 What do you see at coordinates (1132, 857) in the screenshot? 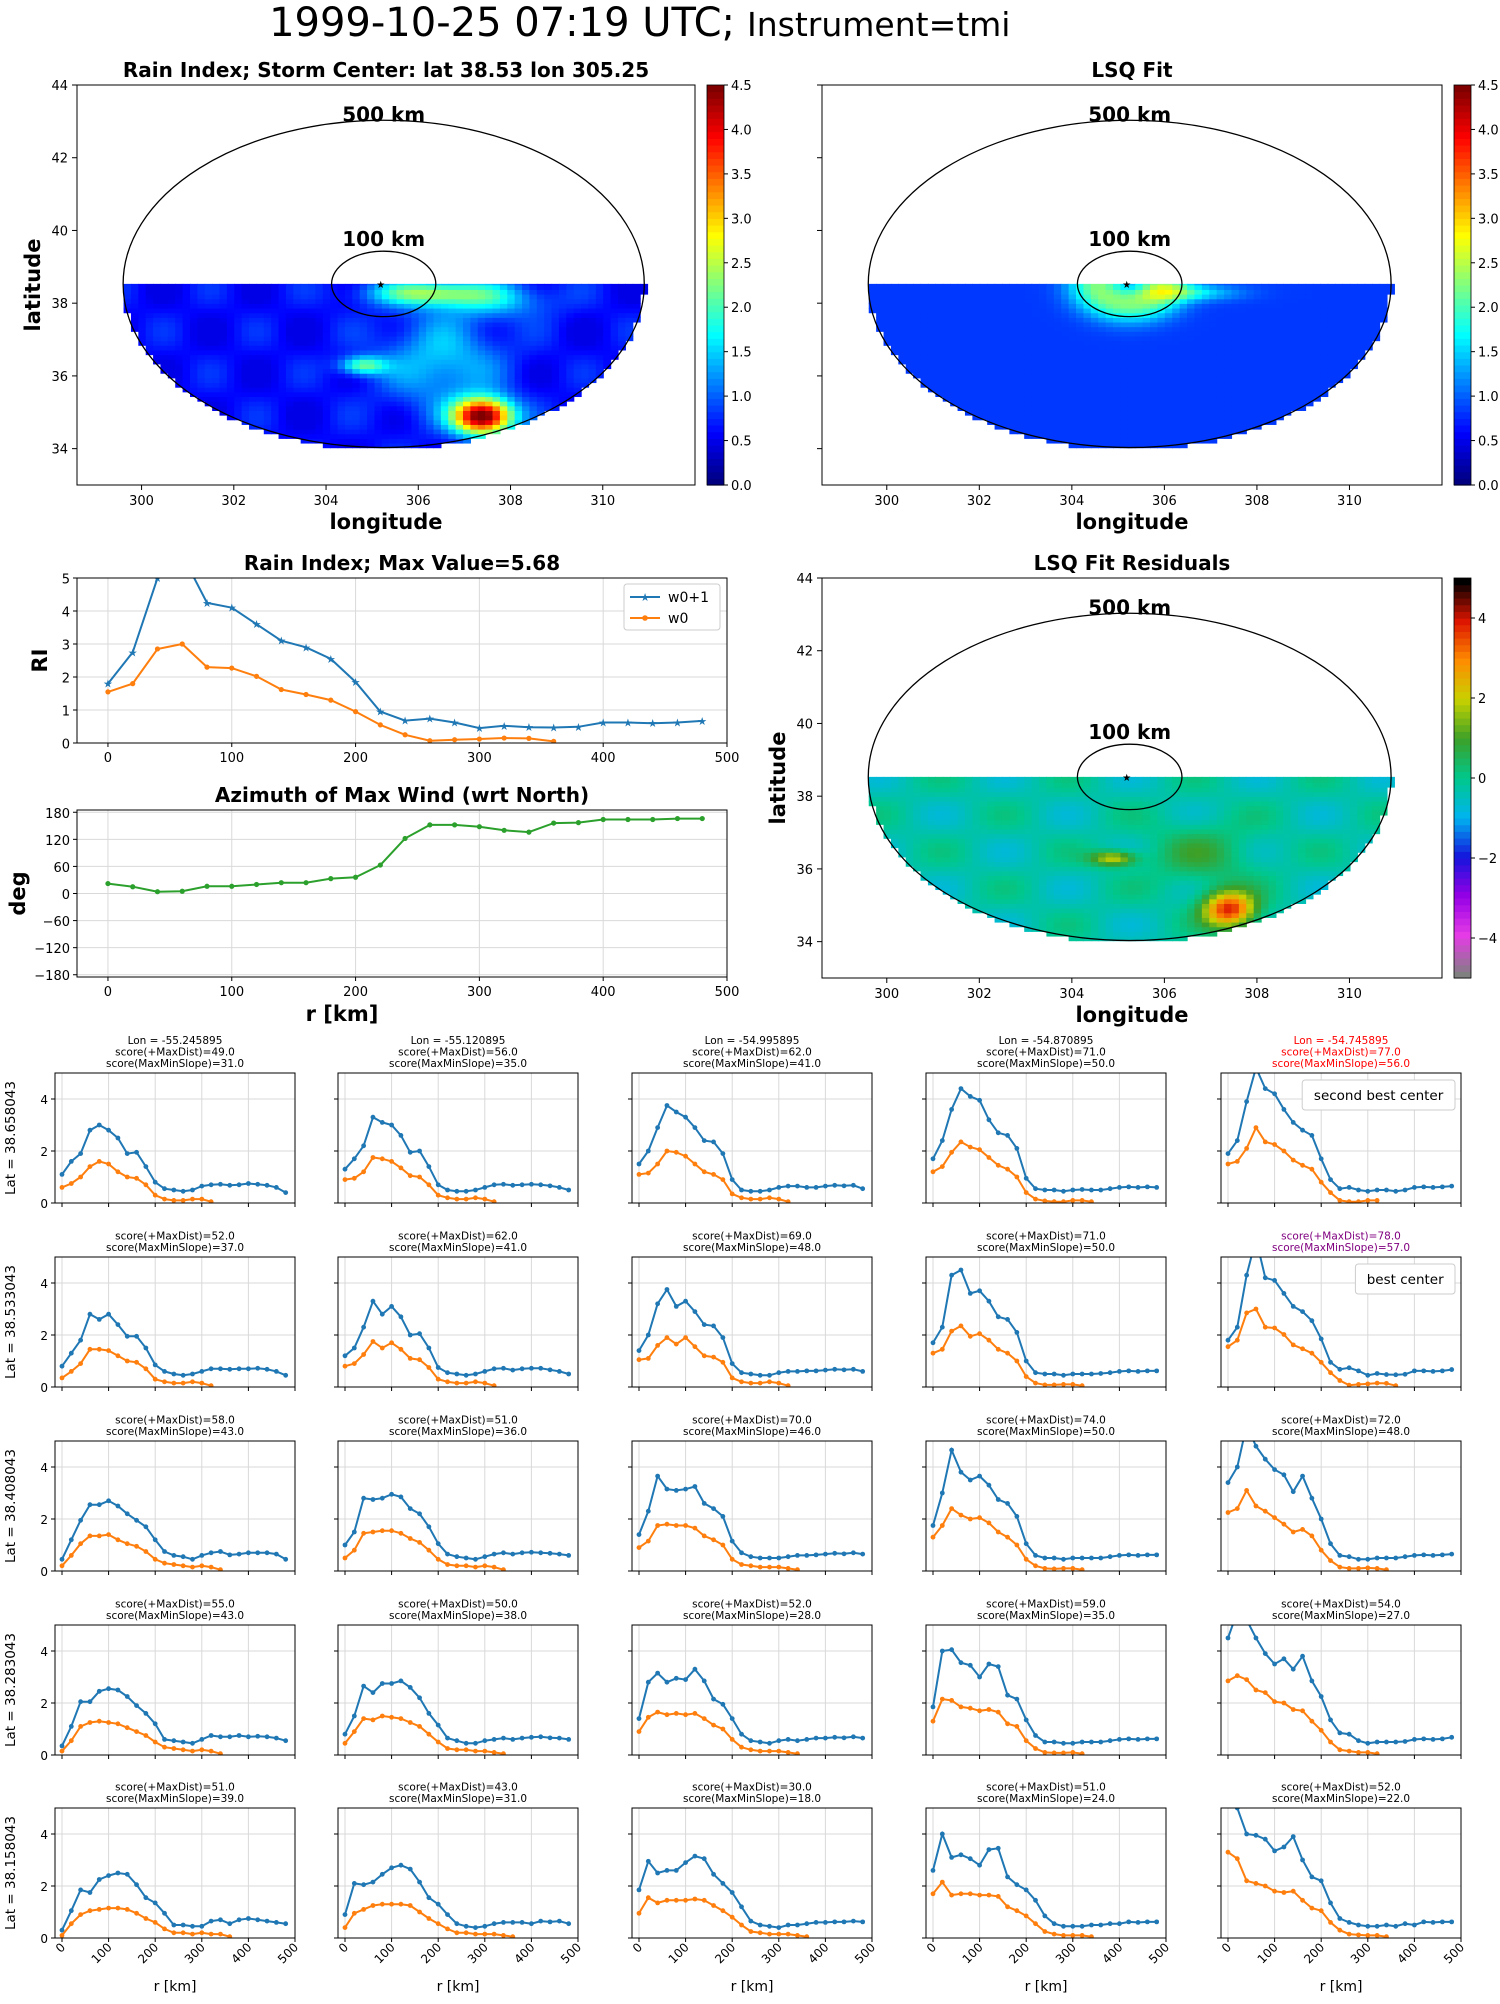
I see `rain-swath` at bounding box center [1132, 857].